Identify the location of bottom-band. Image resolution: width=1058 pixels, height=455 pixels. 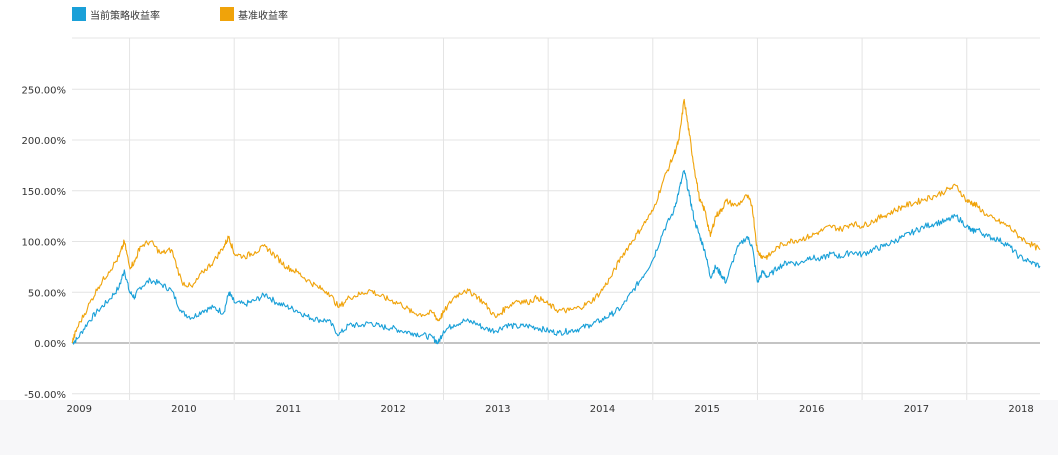
(529, 427).